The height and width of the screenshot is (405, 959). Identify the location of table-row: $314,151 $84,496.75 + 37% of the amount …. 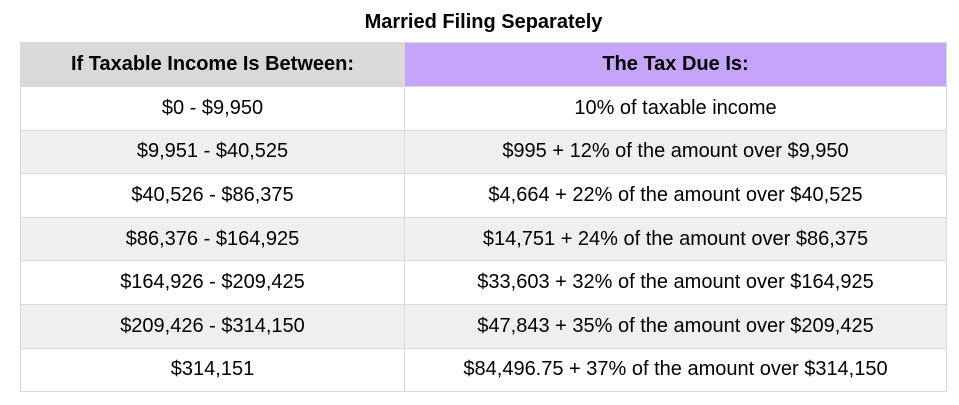
(483, 370).